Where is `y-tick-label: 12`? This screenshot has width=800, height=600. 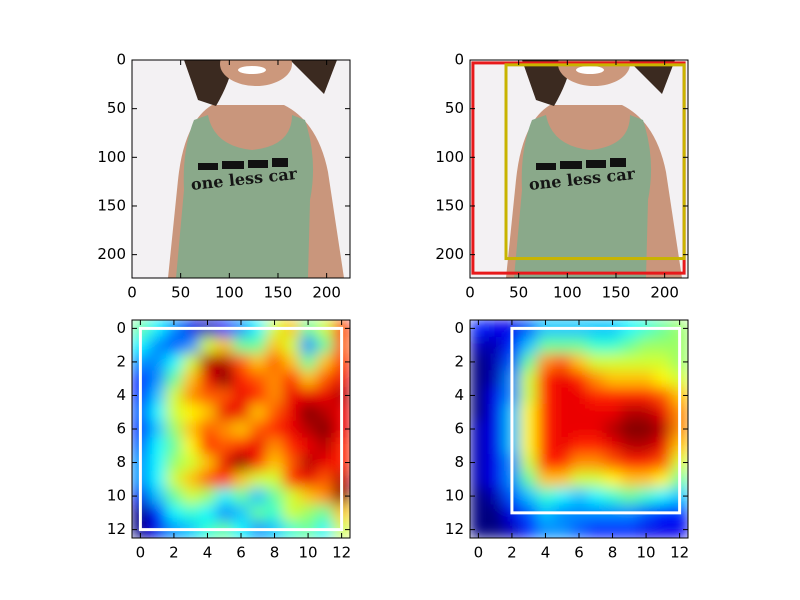 y-tick-label: 12 is located at coordinates (454, 529).